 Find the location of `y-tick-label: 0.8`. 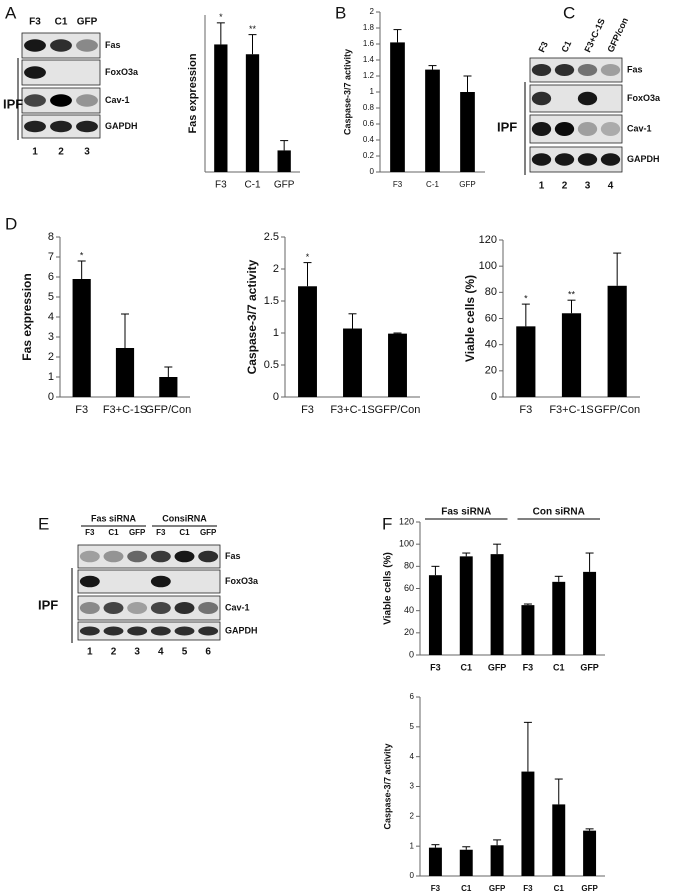

y-tick-label: 0.8 is located at coordinates (369, 107).